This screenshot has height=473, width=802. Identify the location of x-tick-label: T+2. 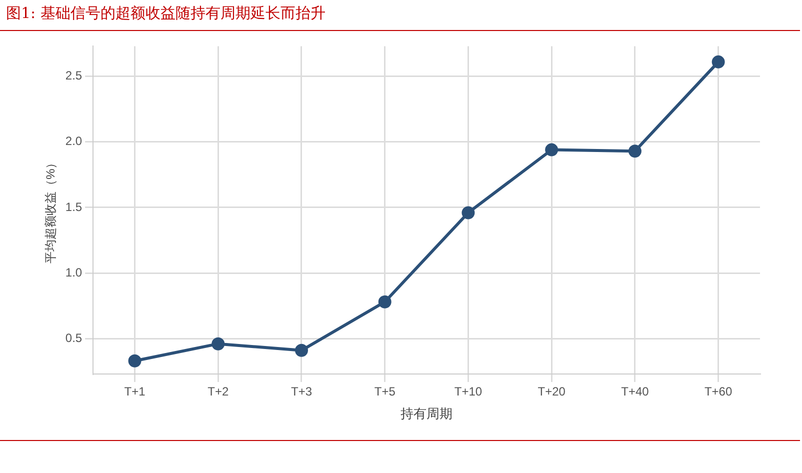
(218, 391).